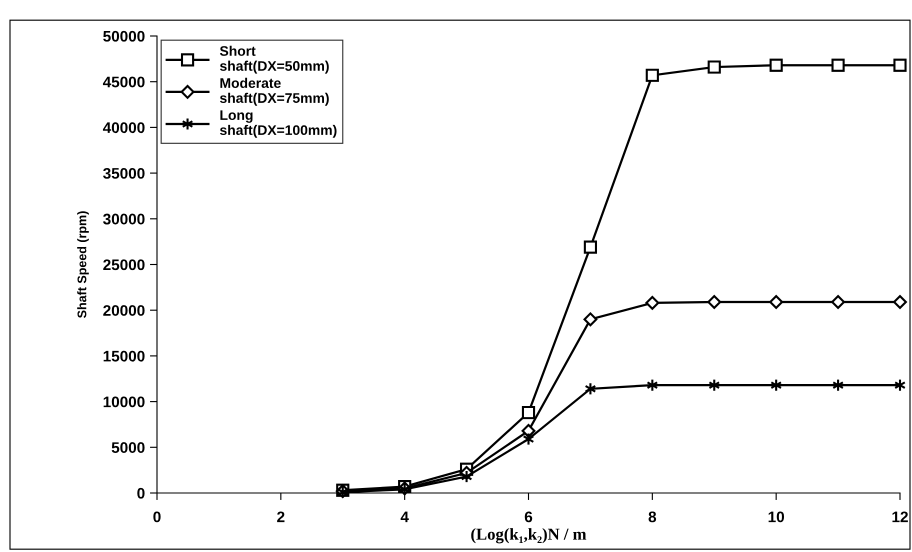  I want to click on y-tick-label: 40000, so click(123, 128).